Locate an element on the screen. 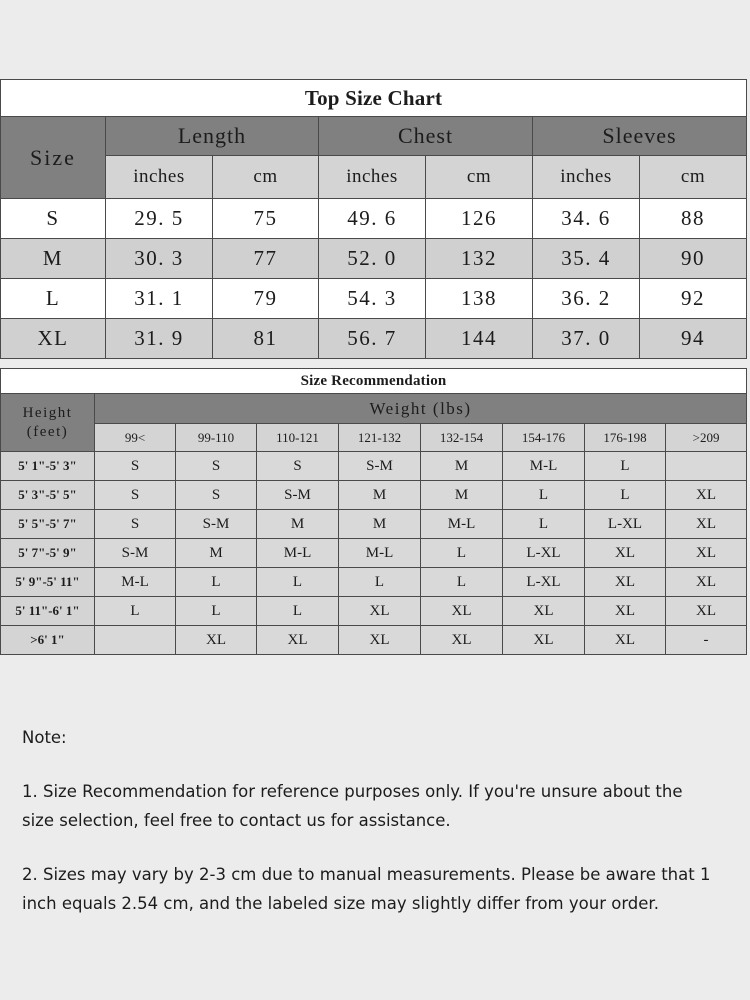  unit-header-chest-cm: cm is located at coordinates (479, 177).